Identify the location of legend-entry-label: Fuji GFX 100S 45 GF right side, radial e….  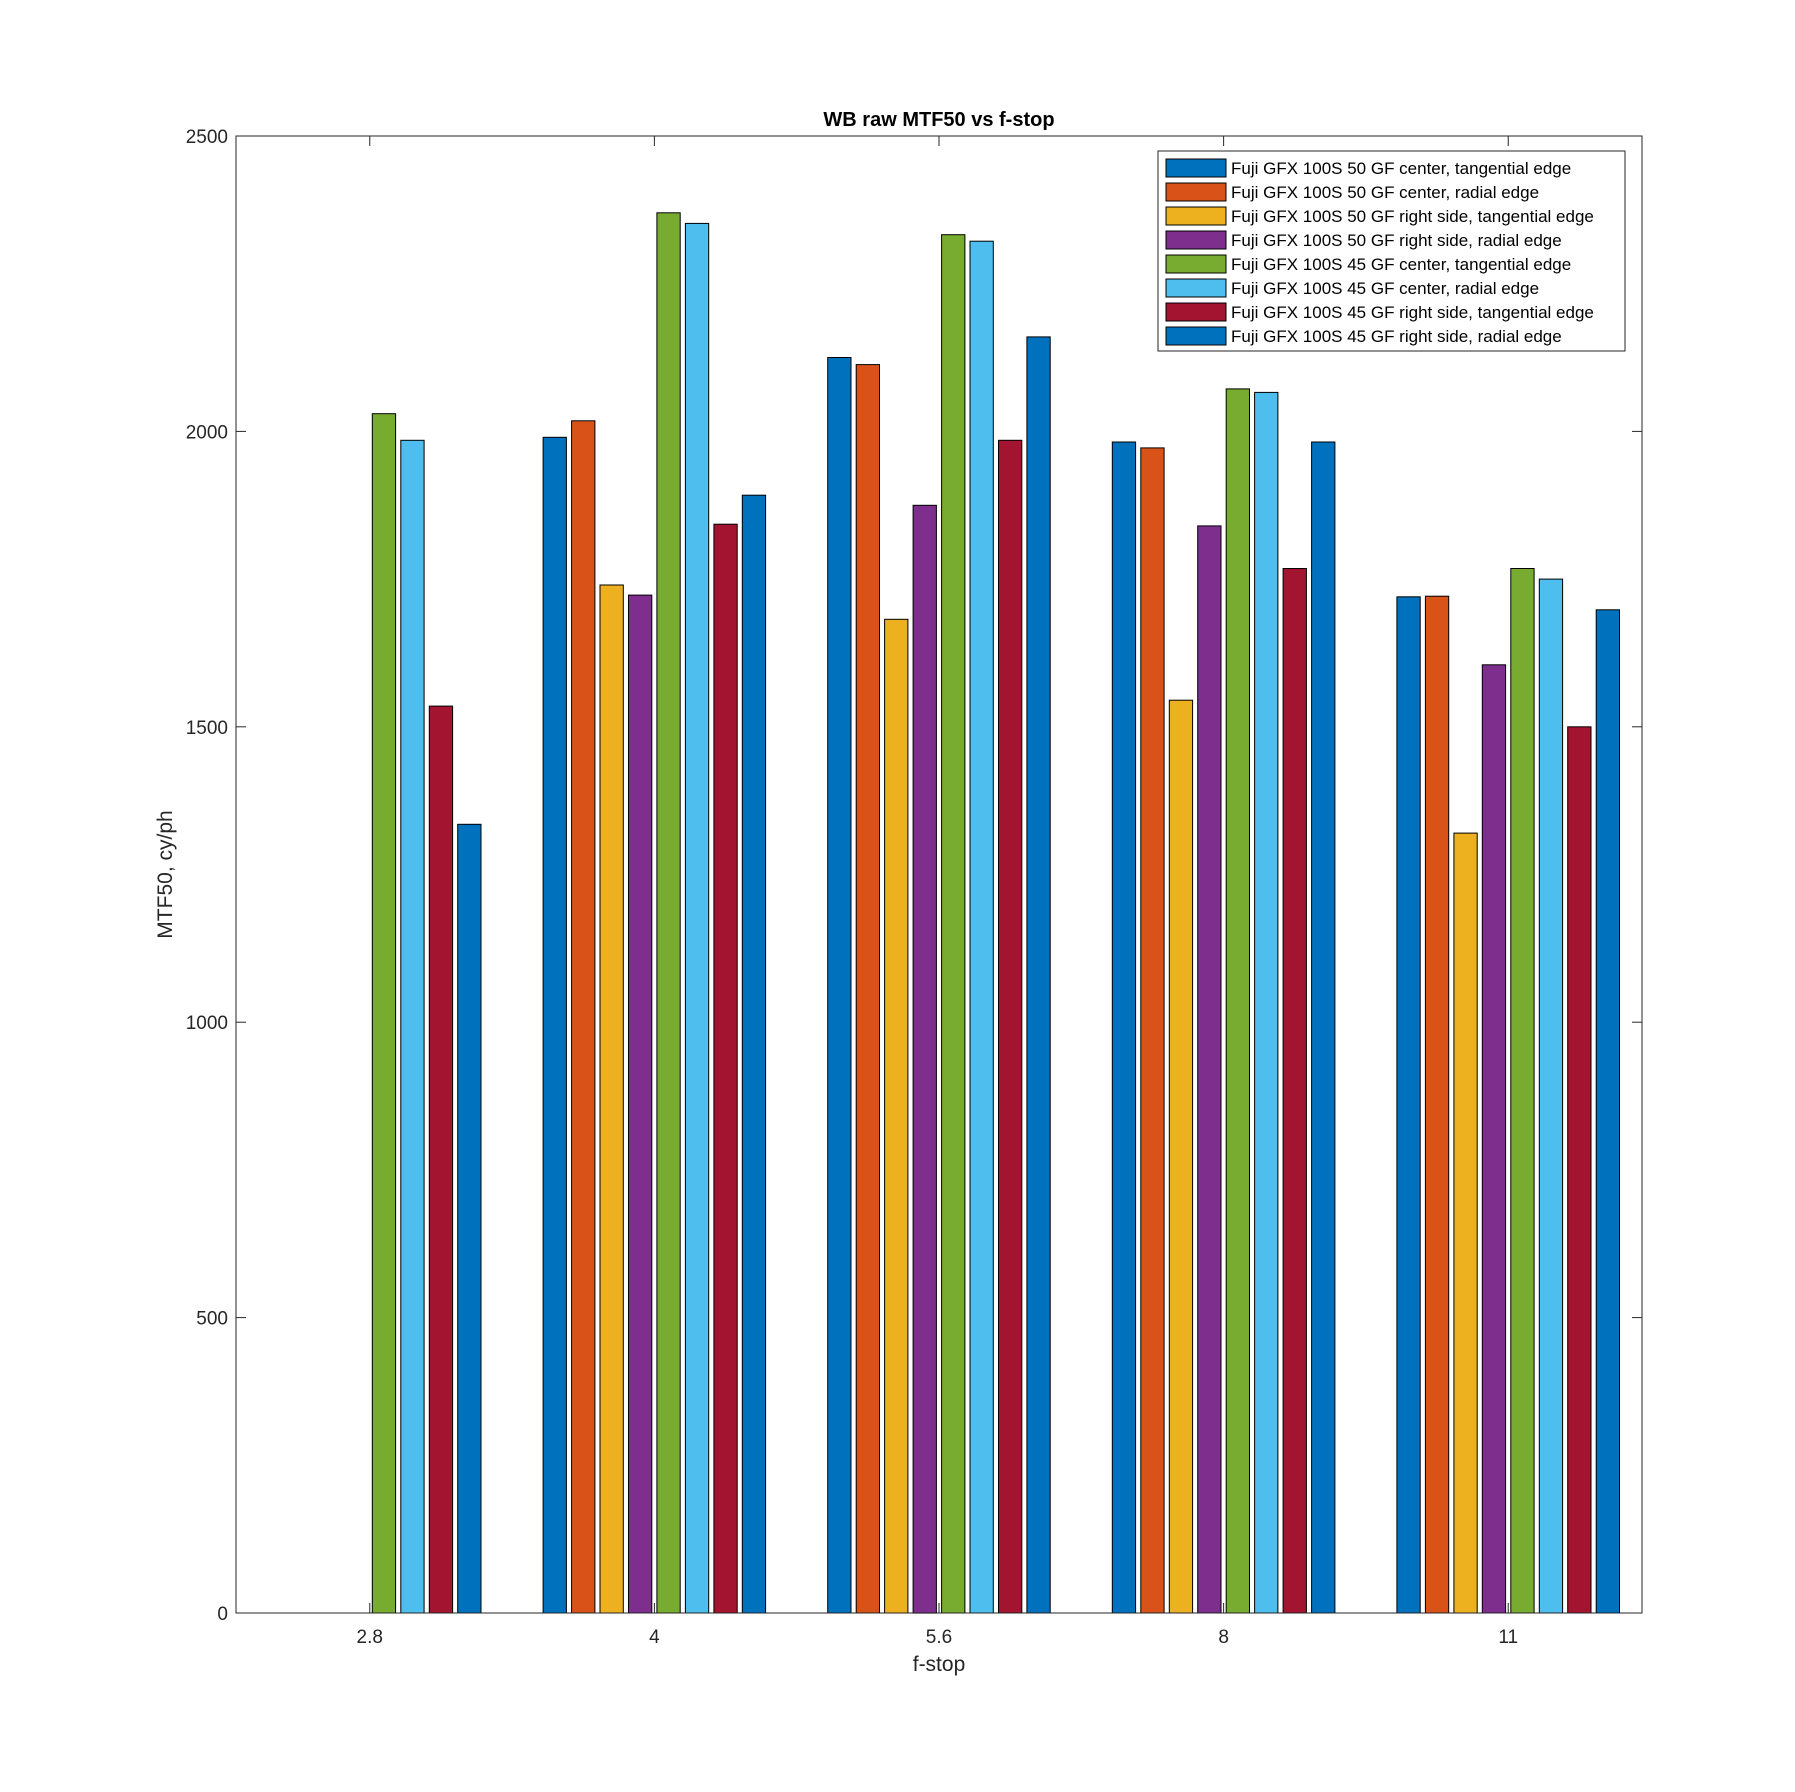
(1396, 336).